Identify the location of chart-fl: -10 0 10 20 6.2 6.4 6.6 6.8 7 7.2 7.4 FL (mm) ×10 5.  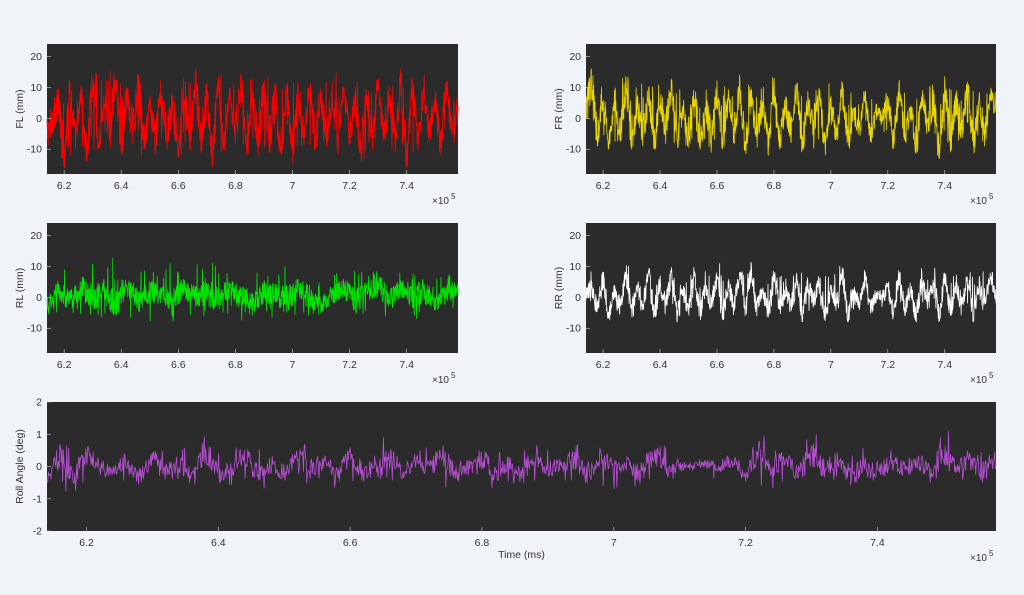
(236, 125).